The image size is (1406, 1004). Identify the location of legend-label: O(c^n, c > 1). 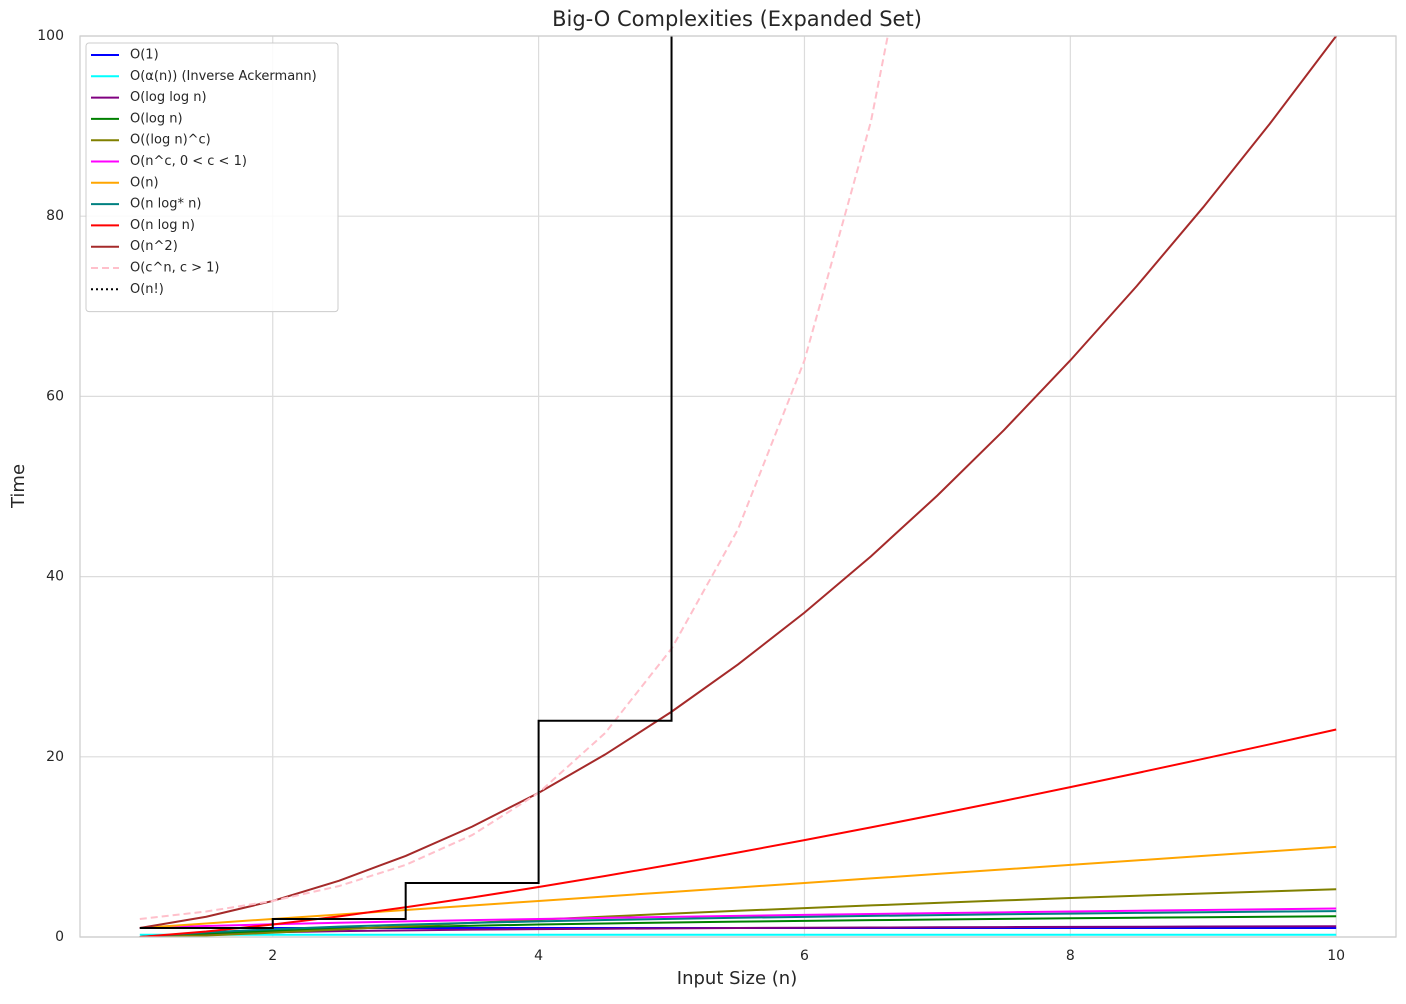
(175, 268).